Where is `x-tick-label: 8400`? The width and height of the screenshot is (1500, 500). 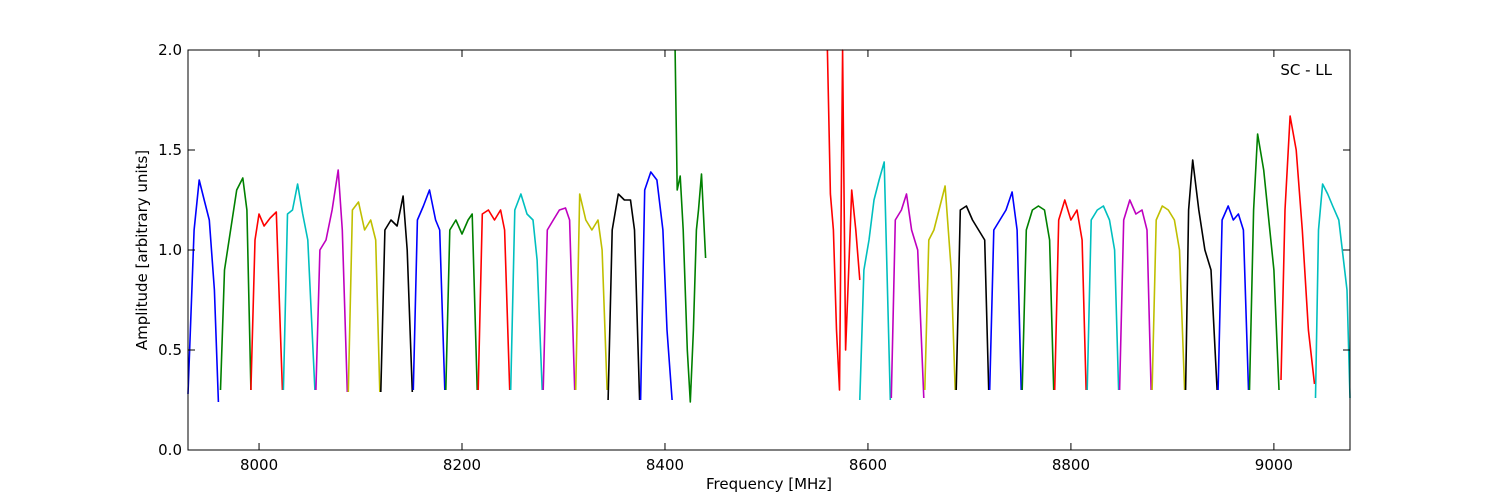 x-tick-label: 8400 is located at coordinates (665, 465).